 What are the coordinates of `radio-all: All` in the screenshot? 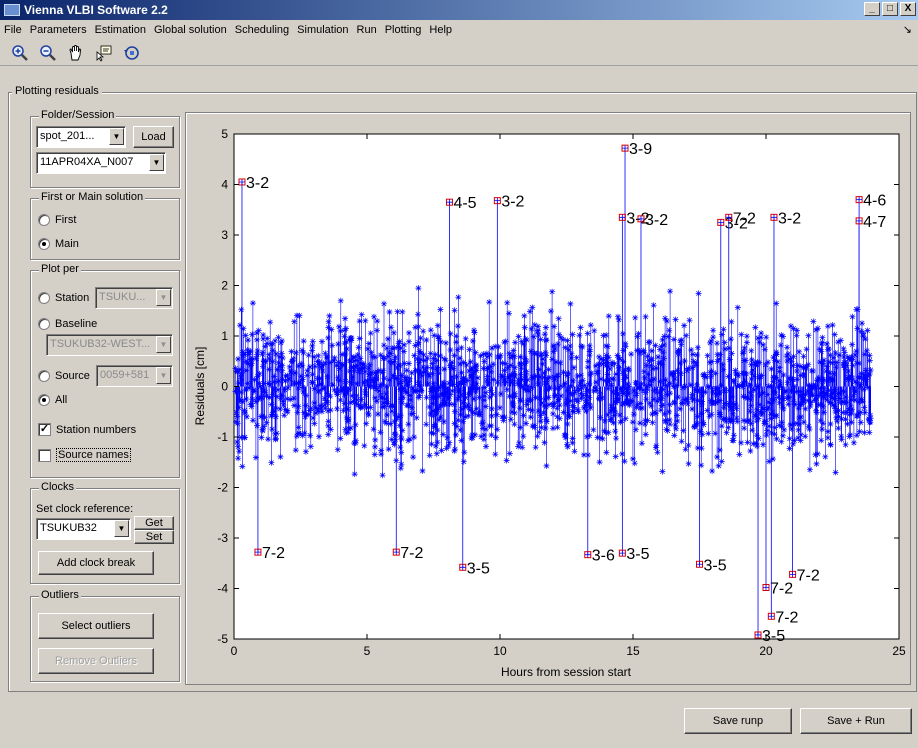 It's located at (52, 400).